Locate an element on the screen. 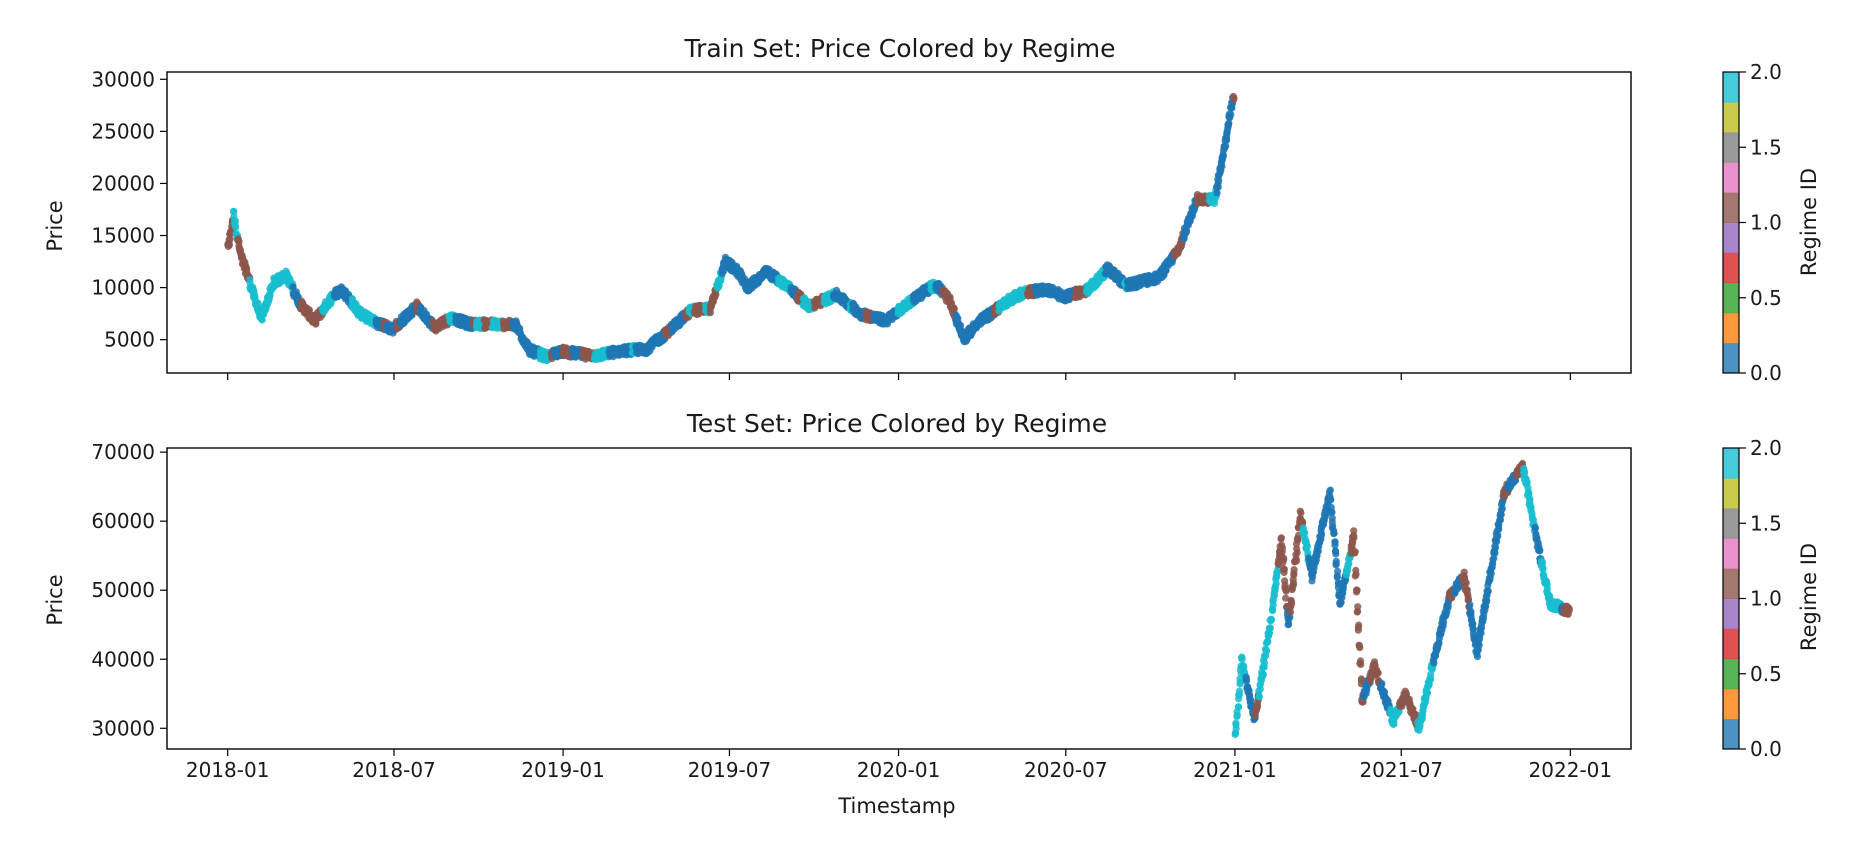 The width and height of the screenshot is (1862, 842). colorbar-tick-label: 2.0 is located at coordinates (1766, 448).